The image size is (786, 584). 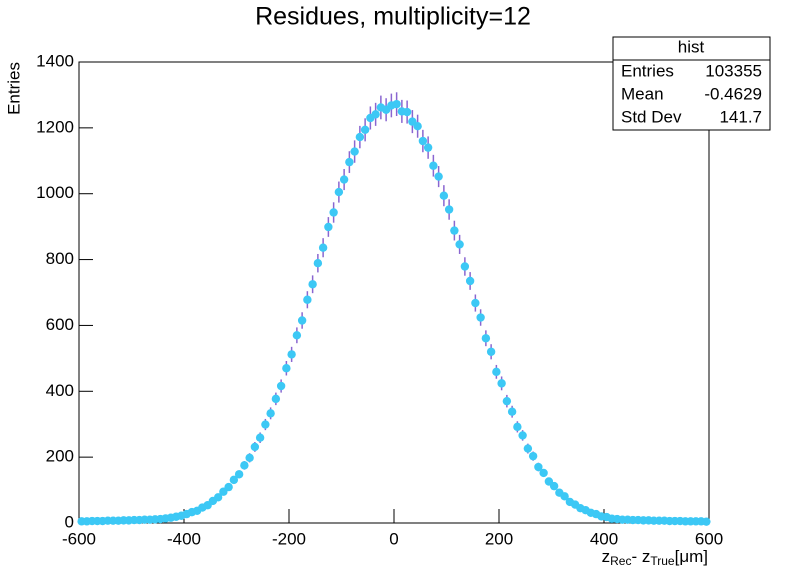 What do you see at coordinates (651, 116) in the screenshot?
I see `stats-label: Std Dev` at bounding box center [651, 116].